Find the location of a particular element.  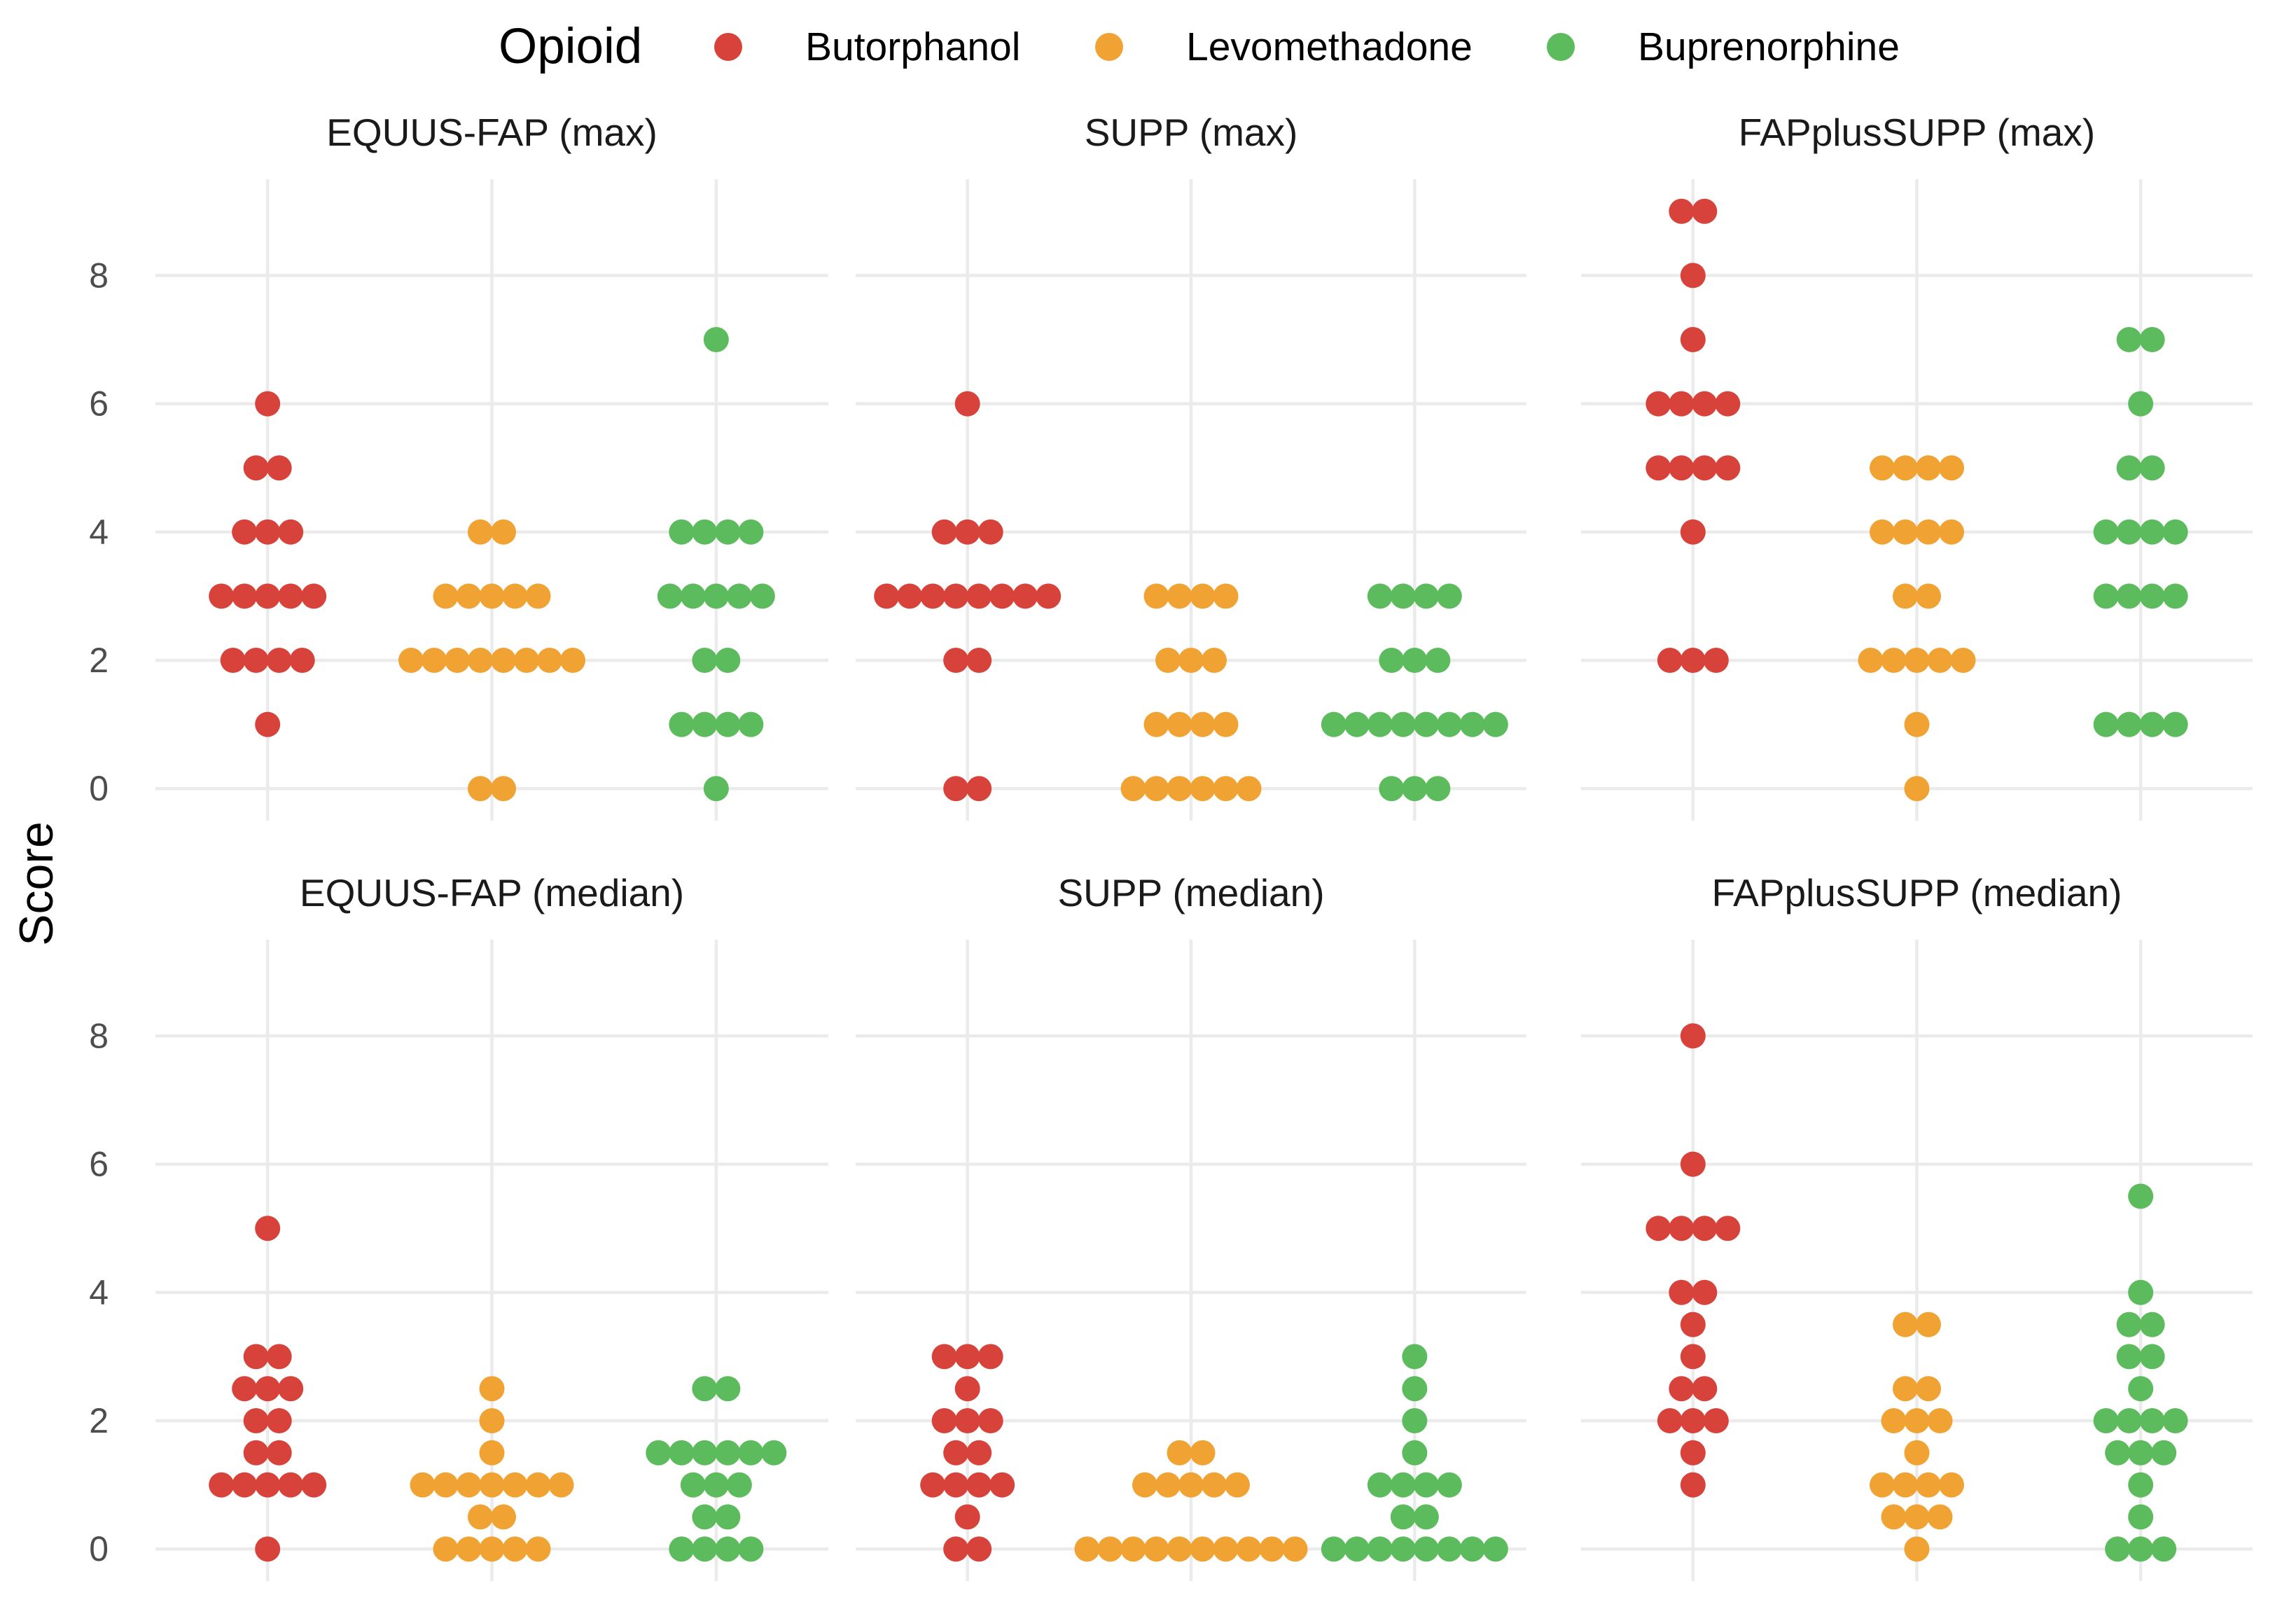

legend-label-buprenorphine: Buprenorphine is located at coordinates (1769, 47).